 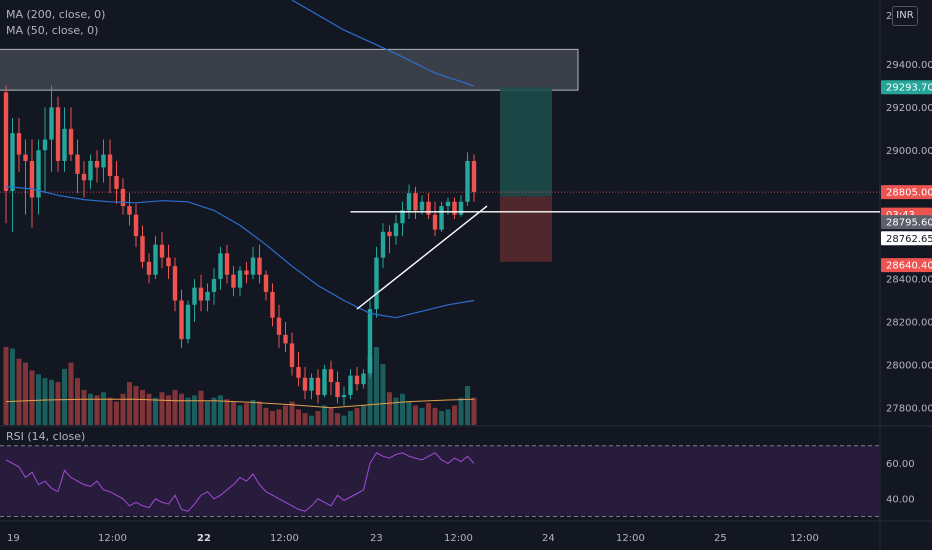 What do you see at coordinates (376, 538) in the screenshot?
I see `time-tick: 23` at bounding box center [376, 538].